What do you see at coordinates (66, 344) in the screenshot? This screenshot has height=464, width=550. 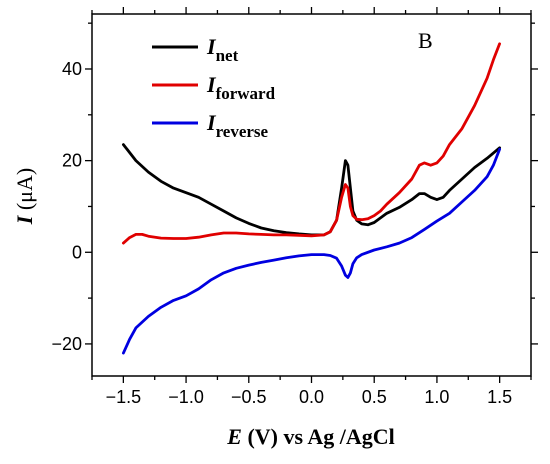 I see `y-tick-label: −20` at bounding box center [66, 344].